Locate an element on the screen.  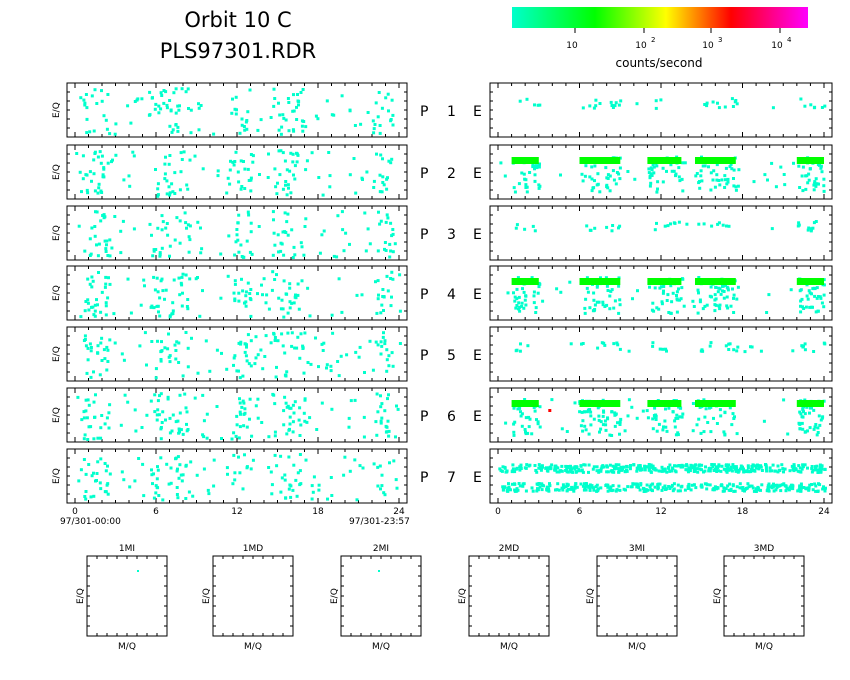
e-channel-pixels is located at coordinates (672, 103).